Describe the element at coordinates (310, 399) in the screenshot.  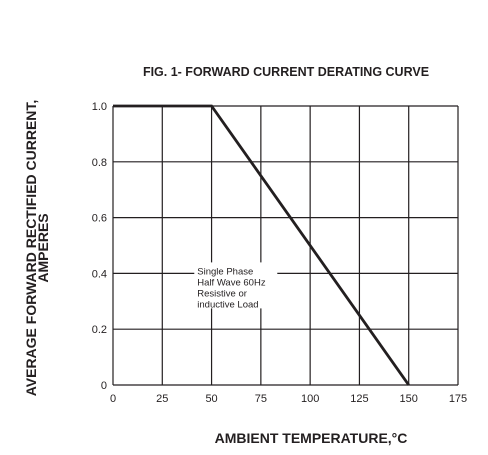
I see `x-tick-label-100: 100` at that location.